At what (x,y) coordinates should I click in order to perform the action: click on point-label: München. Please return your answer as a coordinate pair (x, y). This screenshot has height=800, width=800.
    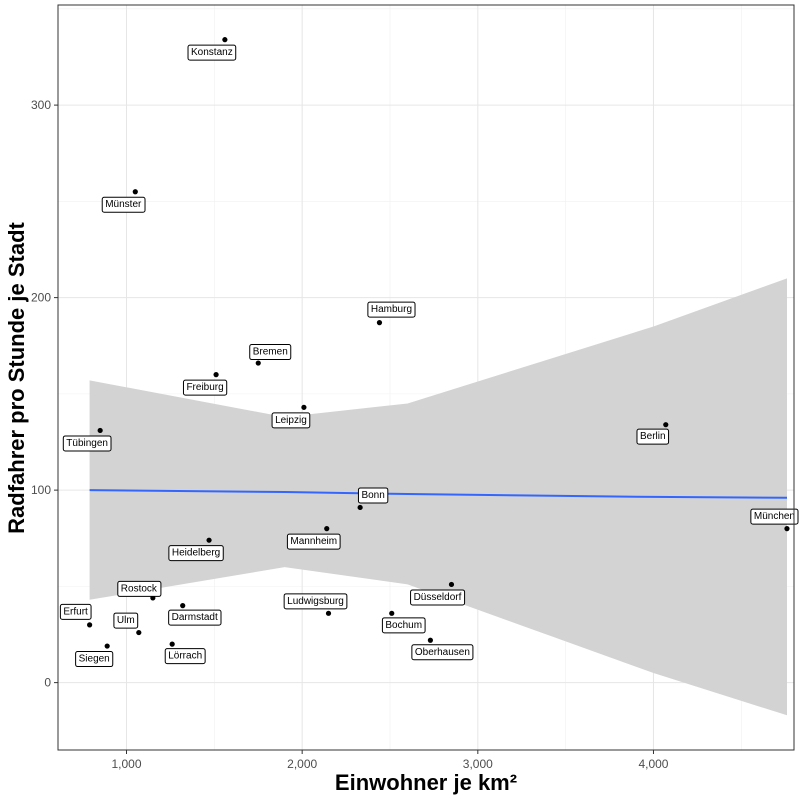
    Looking at the image, I should click on (774, 516).